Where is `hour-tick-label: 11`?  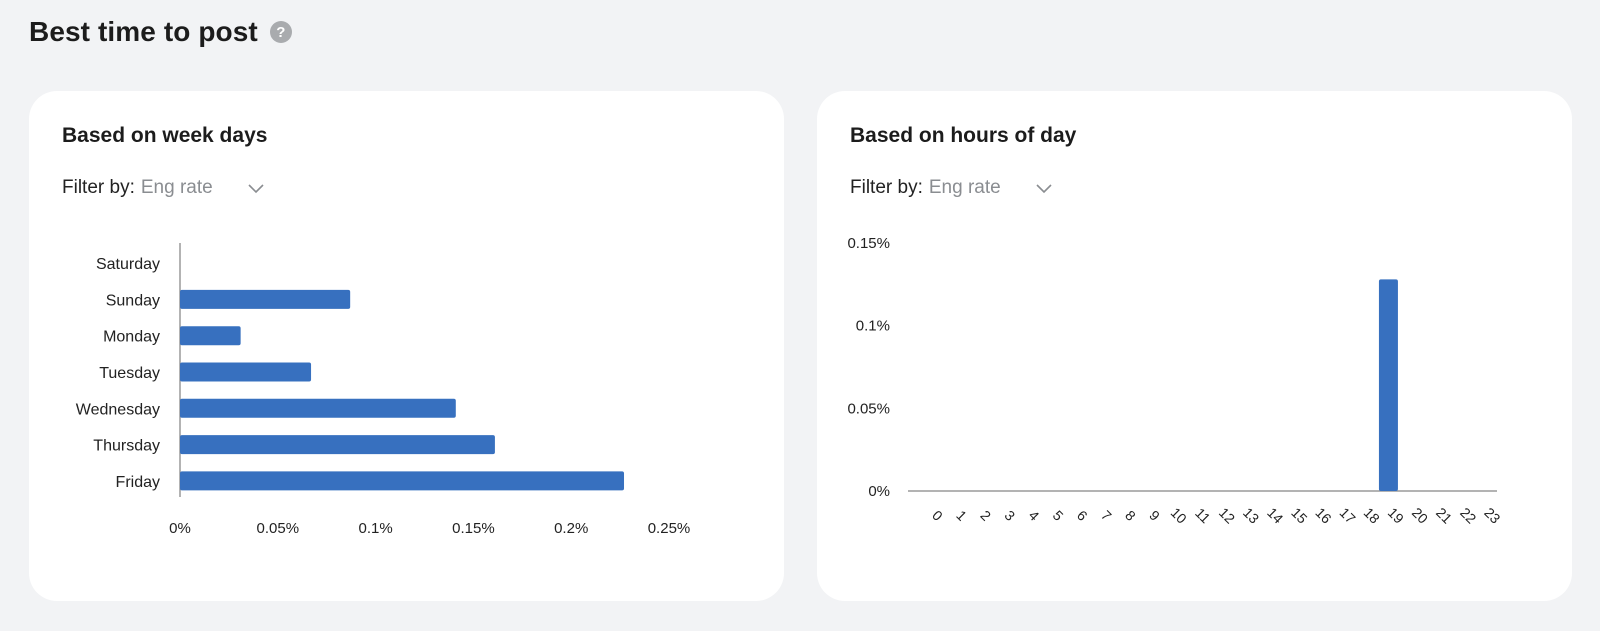 hour-tick-label: 11 is located at coordinates (1203, 516).